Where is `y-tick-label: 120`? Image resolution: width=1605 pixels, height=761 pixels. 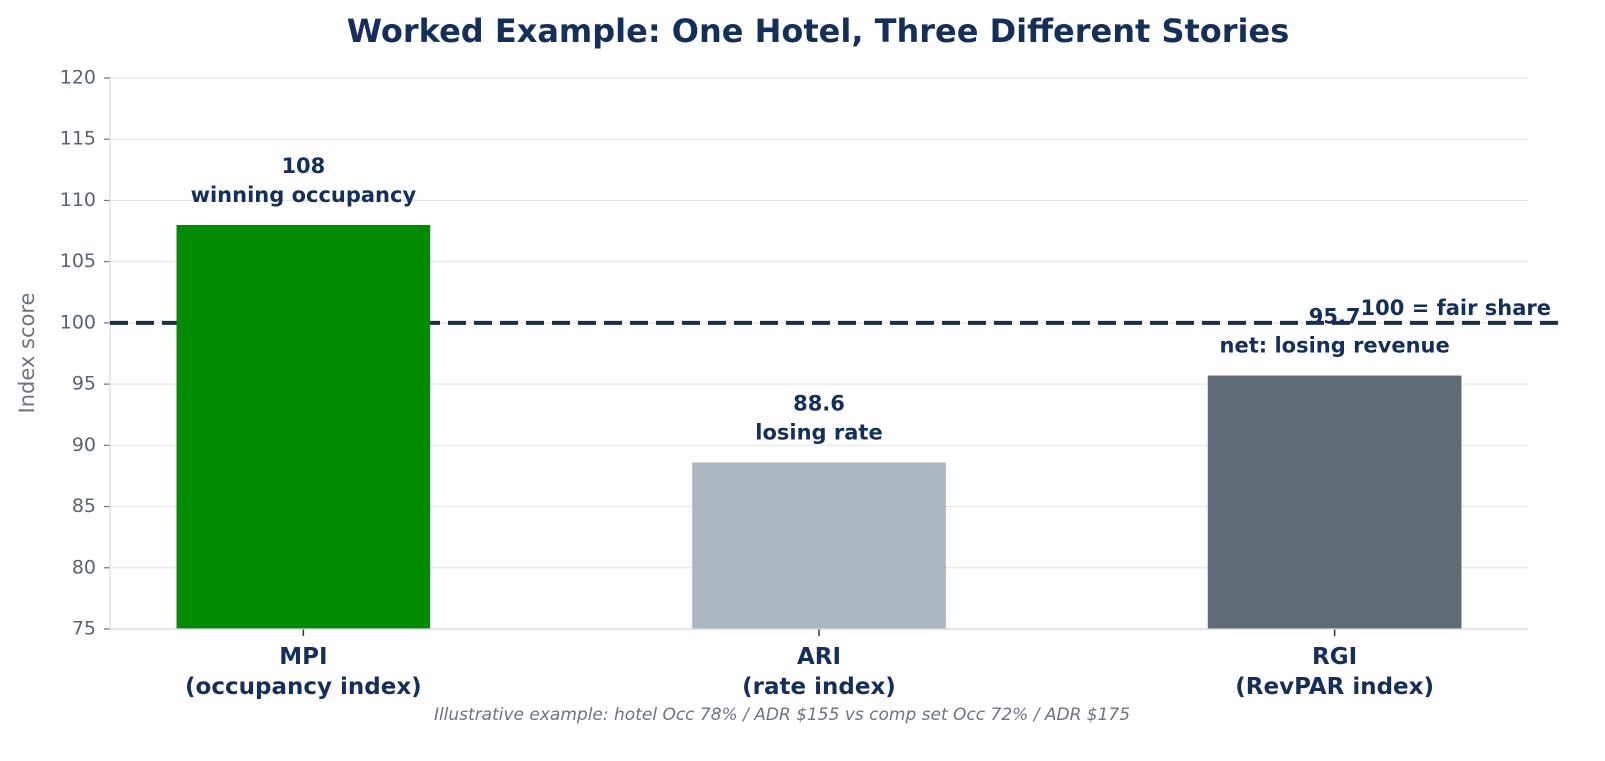
y-tick-label: 120 is located at coordinates (78, 78).